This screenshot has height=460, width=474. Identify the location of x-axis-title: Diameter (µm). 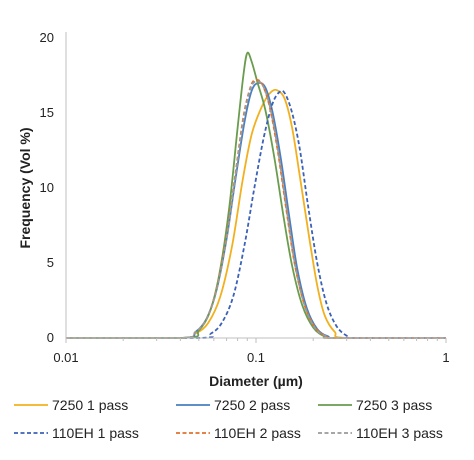
(256, 381).